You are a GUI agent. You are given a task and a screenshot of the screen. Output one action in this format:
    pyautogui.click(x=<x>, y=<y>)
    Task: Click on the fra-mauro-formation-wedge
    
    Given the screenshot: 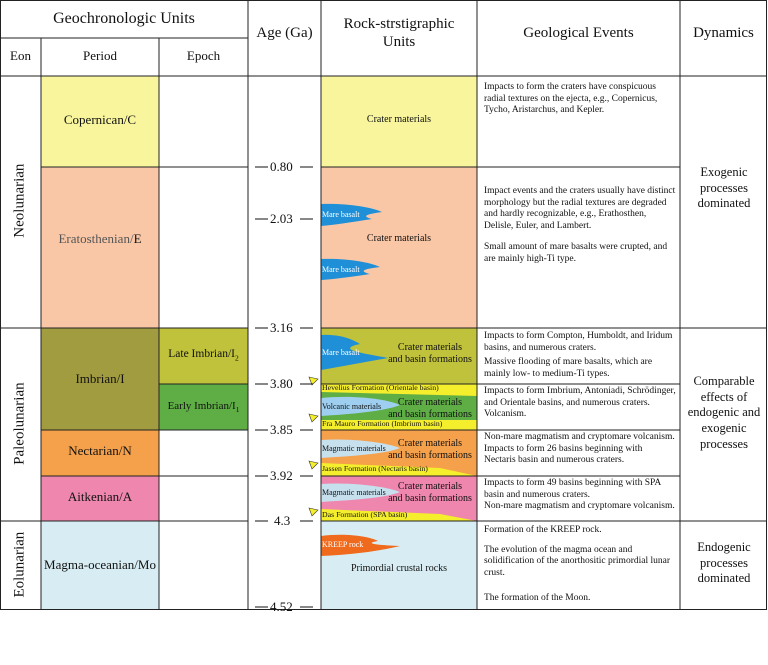 What is the action you would take?
    pyautogui.click(x=399, y=425)
    